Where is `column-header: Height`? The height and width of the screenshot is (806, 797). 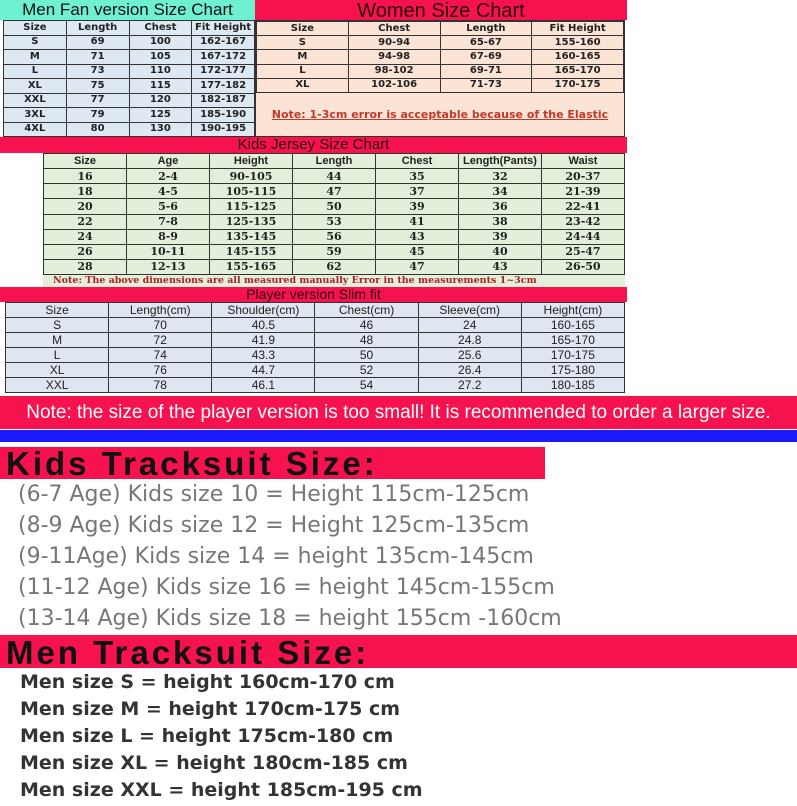 column-header: Height is located at coordinates (251, 161).